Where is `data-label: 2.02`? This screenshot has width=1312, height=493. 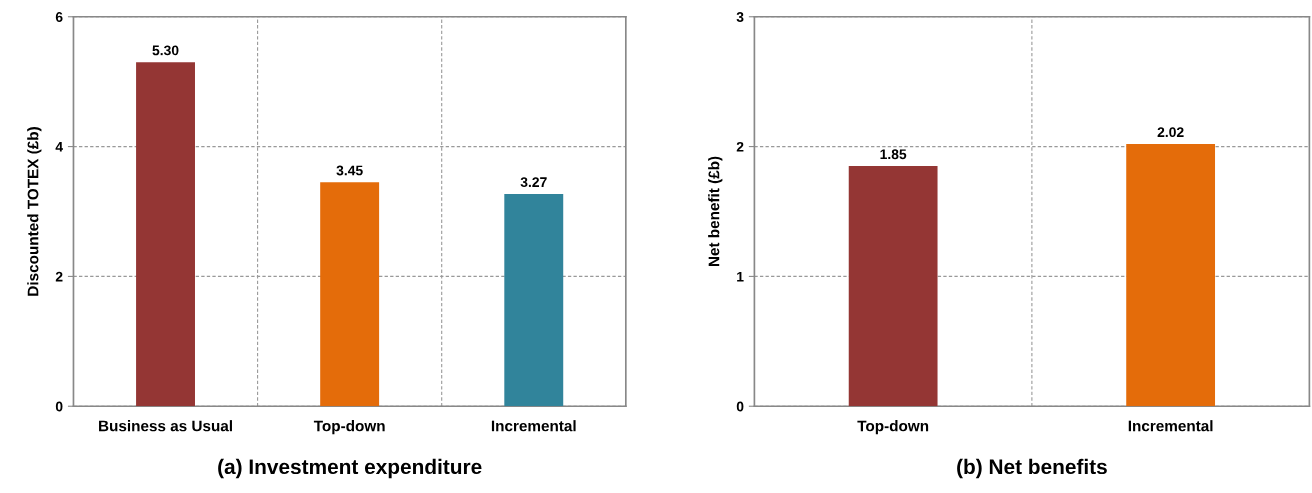 data-label: 2.02 is located at coordinates (1170, 132).